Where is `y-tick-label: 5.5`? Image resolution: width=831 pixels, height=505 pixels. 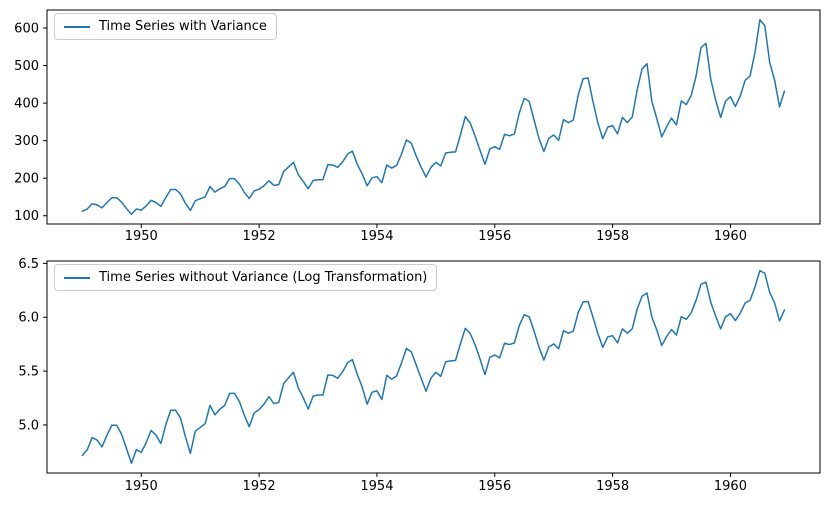 y-tick-label: 5.5 is located at coordinates (28, 372).